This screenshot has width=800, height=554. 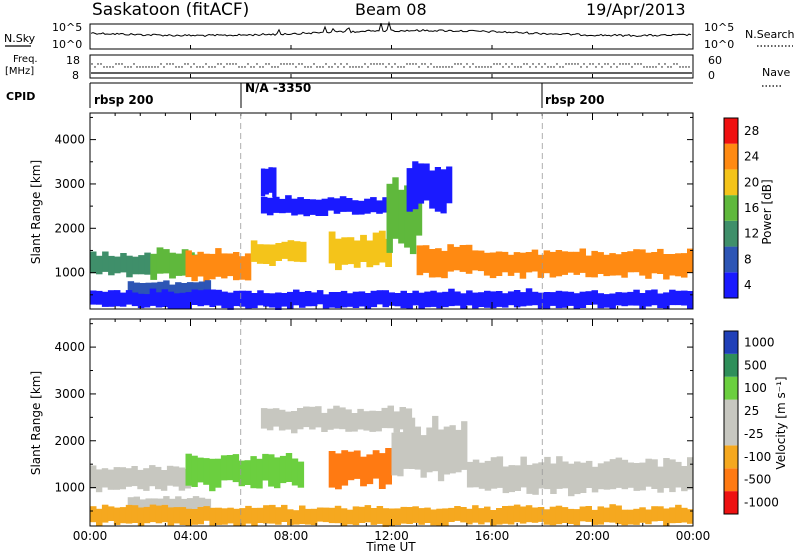 What do you see at coordinates (776, 72) in the screenshot?
I see `nave-label: Nave` at bounding box center [776, 72].